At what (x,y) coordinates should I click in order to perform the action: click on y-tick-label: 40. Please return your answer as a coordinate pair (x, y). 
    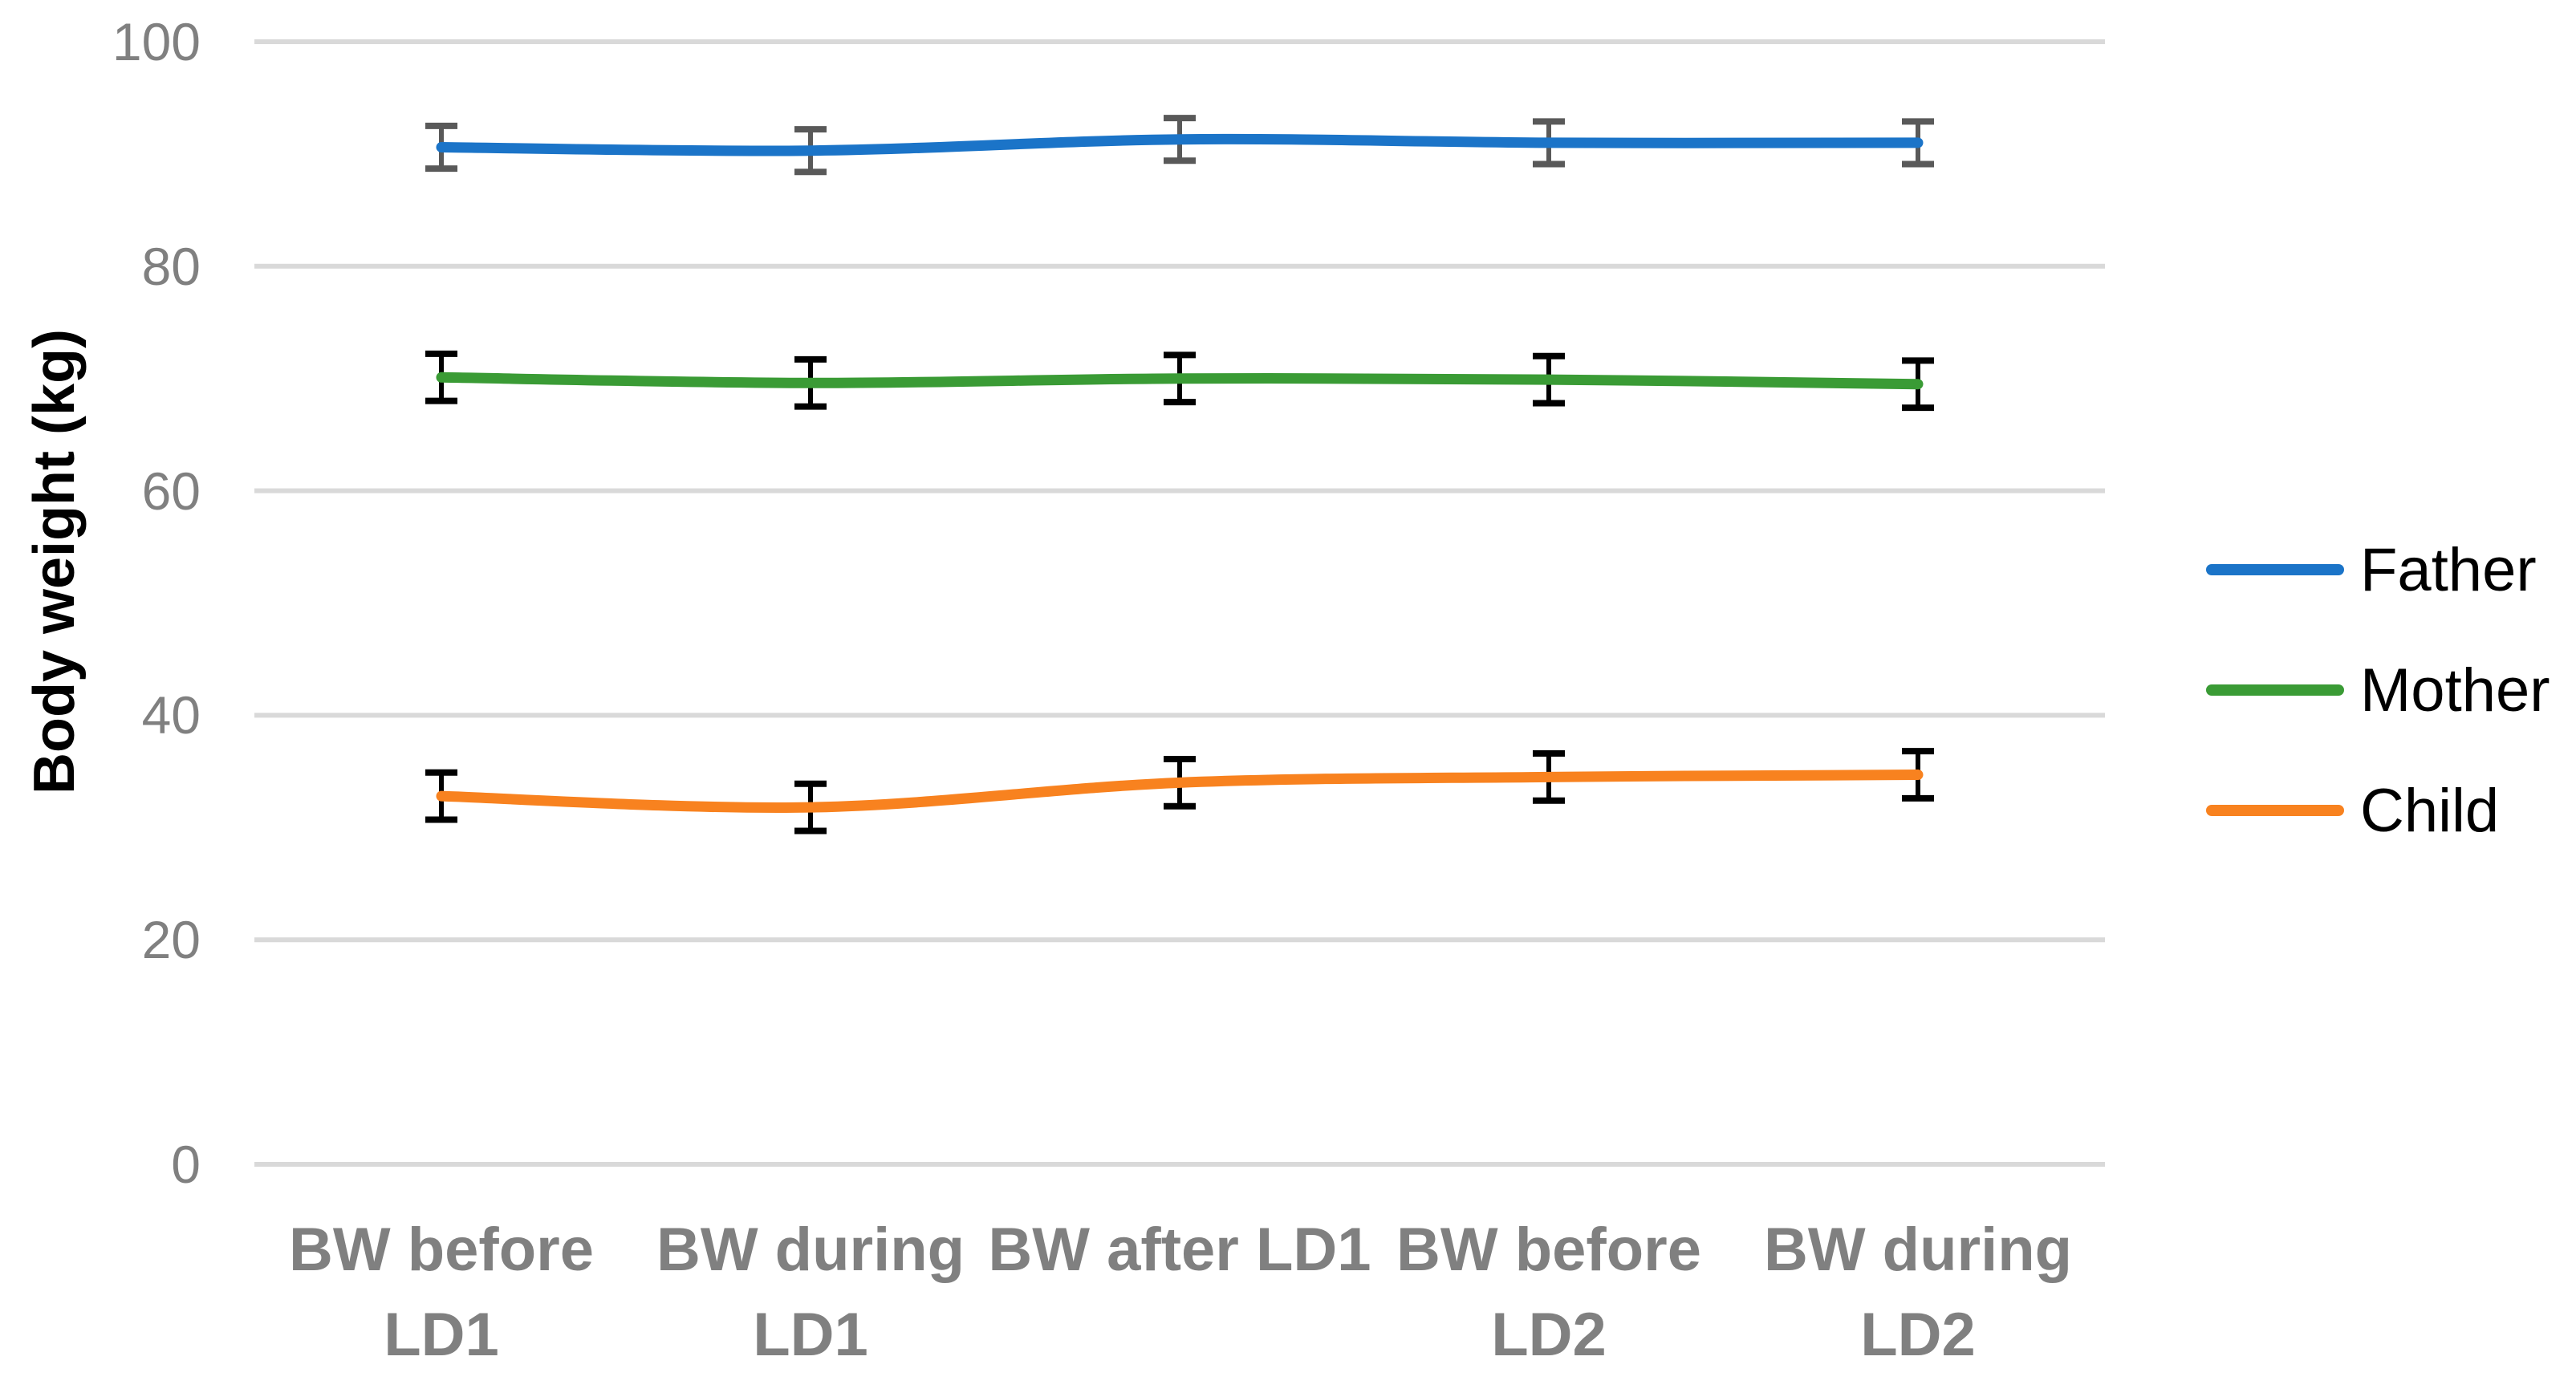
    Looking at the image, I should click on (171, 715).